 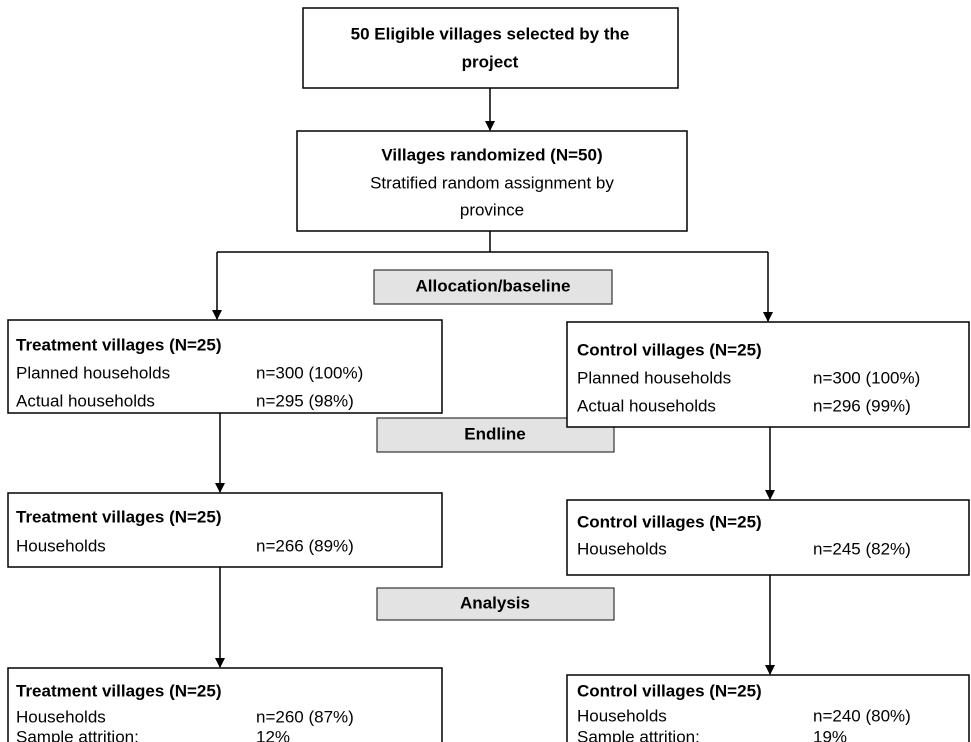 I want to click on stage-label: Allocation/baseline, so click(x=493, y=285).